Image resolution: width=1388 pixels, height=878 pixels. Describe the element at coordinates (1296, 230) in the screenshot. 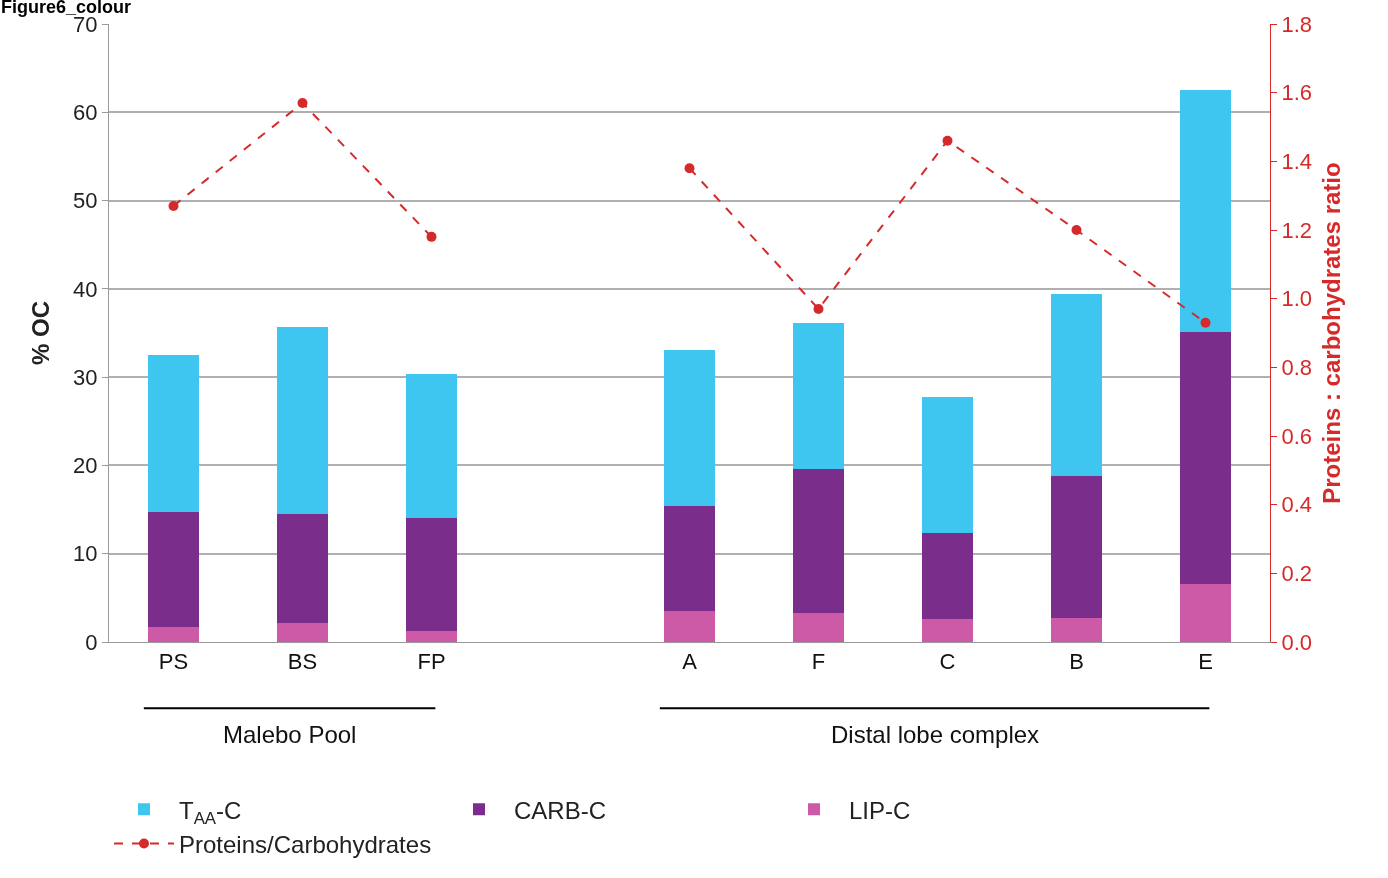

I see `y2-tick-label: 1.2` at that location.